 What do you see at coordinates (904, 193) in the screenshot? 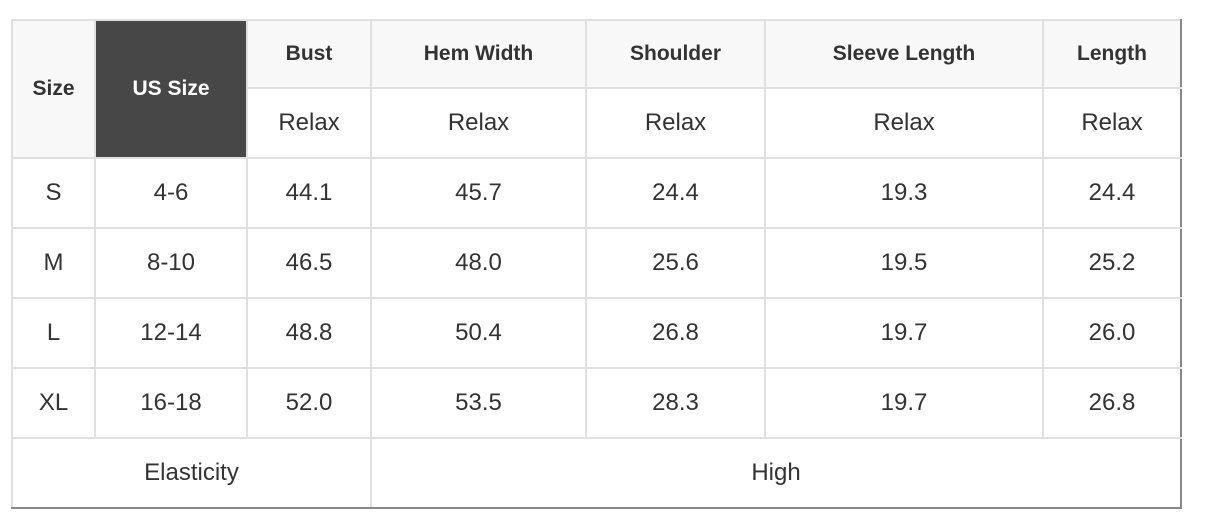
I see `value-cell: 19.3` at bounding box center [904, 193].